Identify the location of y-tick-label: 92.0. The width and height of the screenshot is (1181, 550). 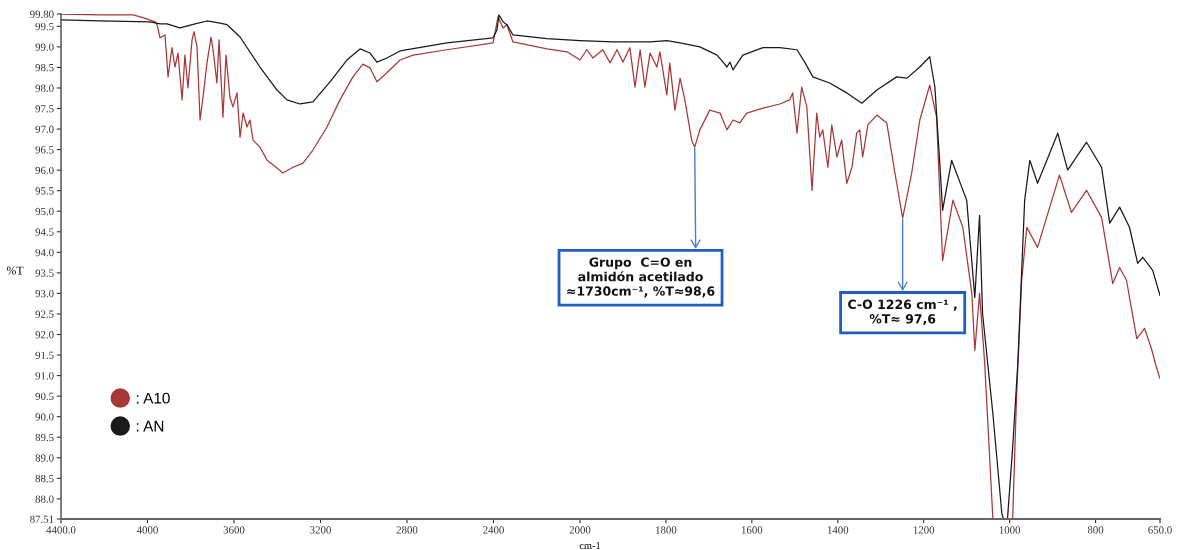
(44, 335).